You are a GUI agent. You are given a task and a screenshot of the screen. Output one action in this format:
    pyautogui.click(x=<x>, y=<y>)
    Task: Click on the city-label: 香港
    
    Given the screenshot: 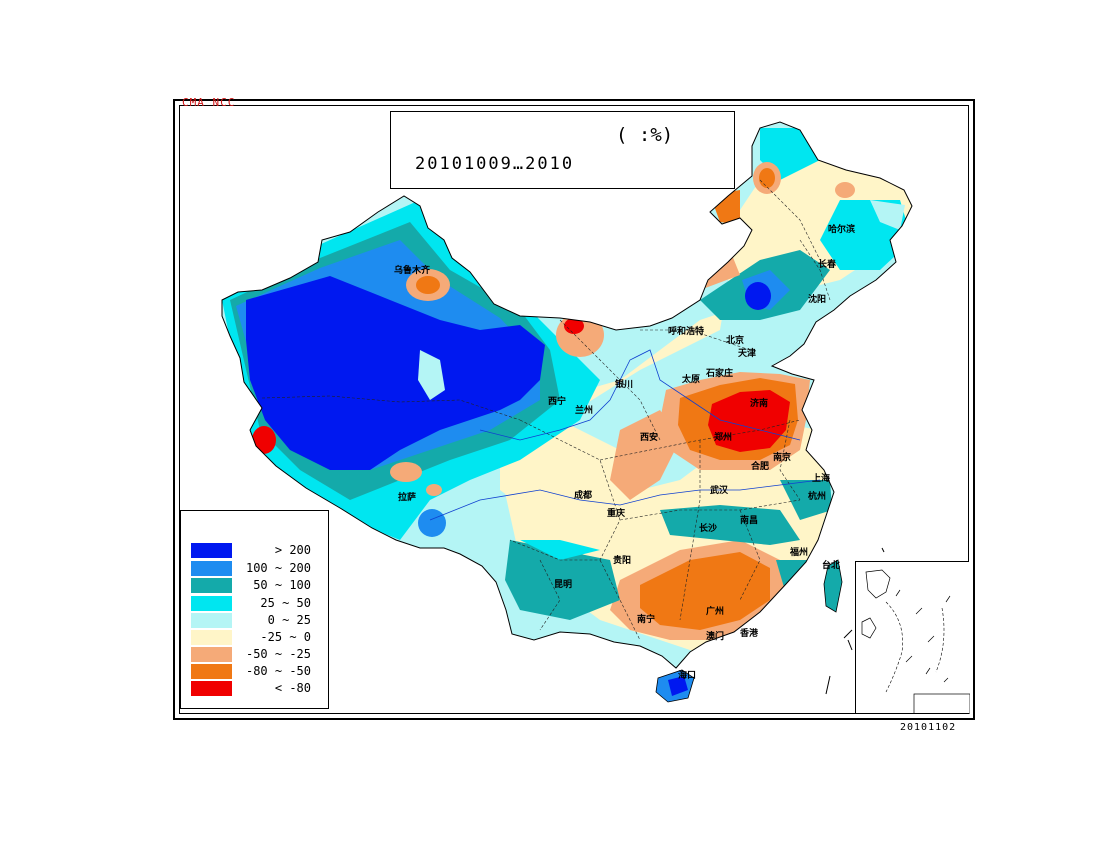 What is the action you would take?
    pyautogui.click(x=749, y=634)
    